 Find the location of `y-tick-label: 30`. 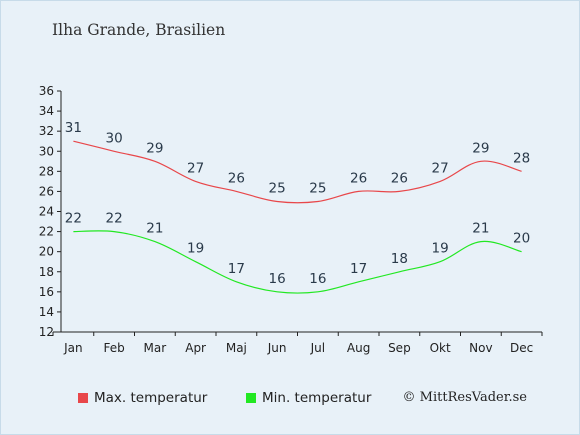

y-tick-label: 30 is located at coordinates (46, 151).